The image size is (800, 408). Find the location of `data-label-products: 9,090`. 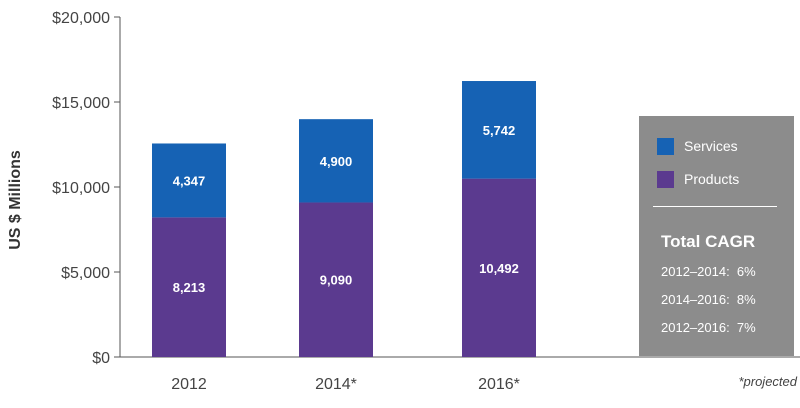

data-label-products: 9,090 is located at coordinates (336, 280).